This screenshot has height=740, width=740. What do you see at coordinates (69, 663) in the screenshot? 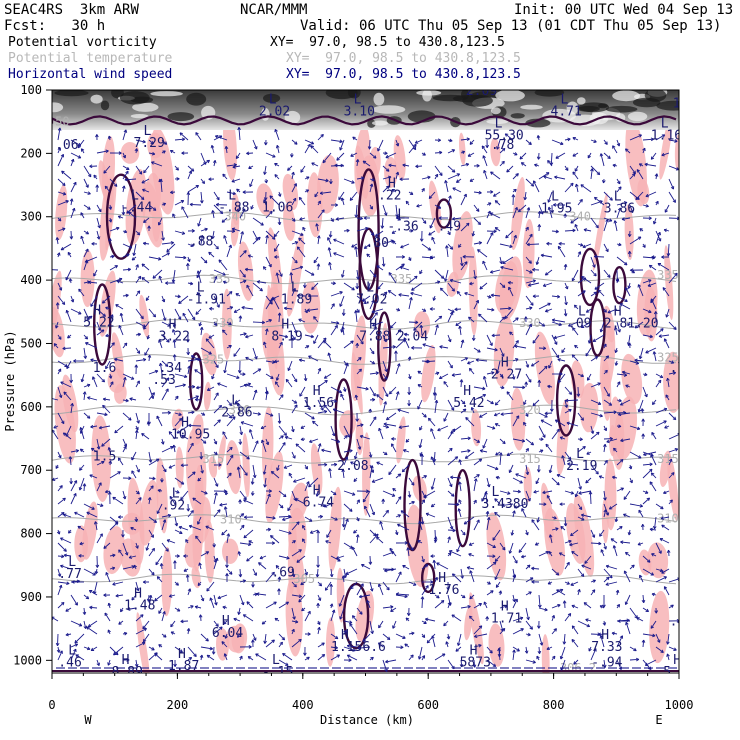
I see `extremum-value: .46` at bounding box center [69, 663].